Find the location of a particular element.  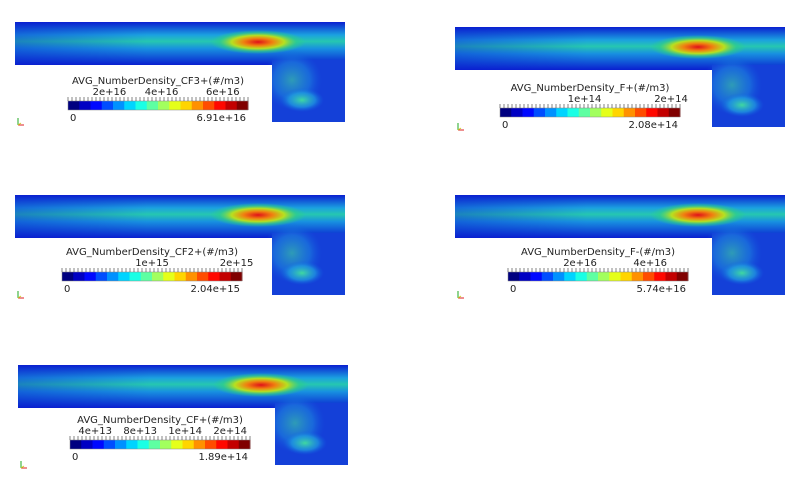

colorbar-max: 6.91e+16 is located at coordinates (221, 118).